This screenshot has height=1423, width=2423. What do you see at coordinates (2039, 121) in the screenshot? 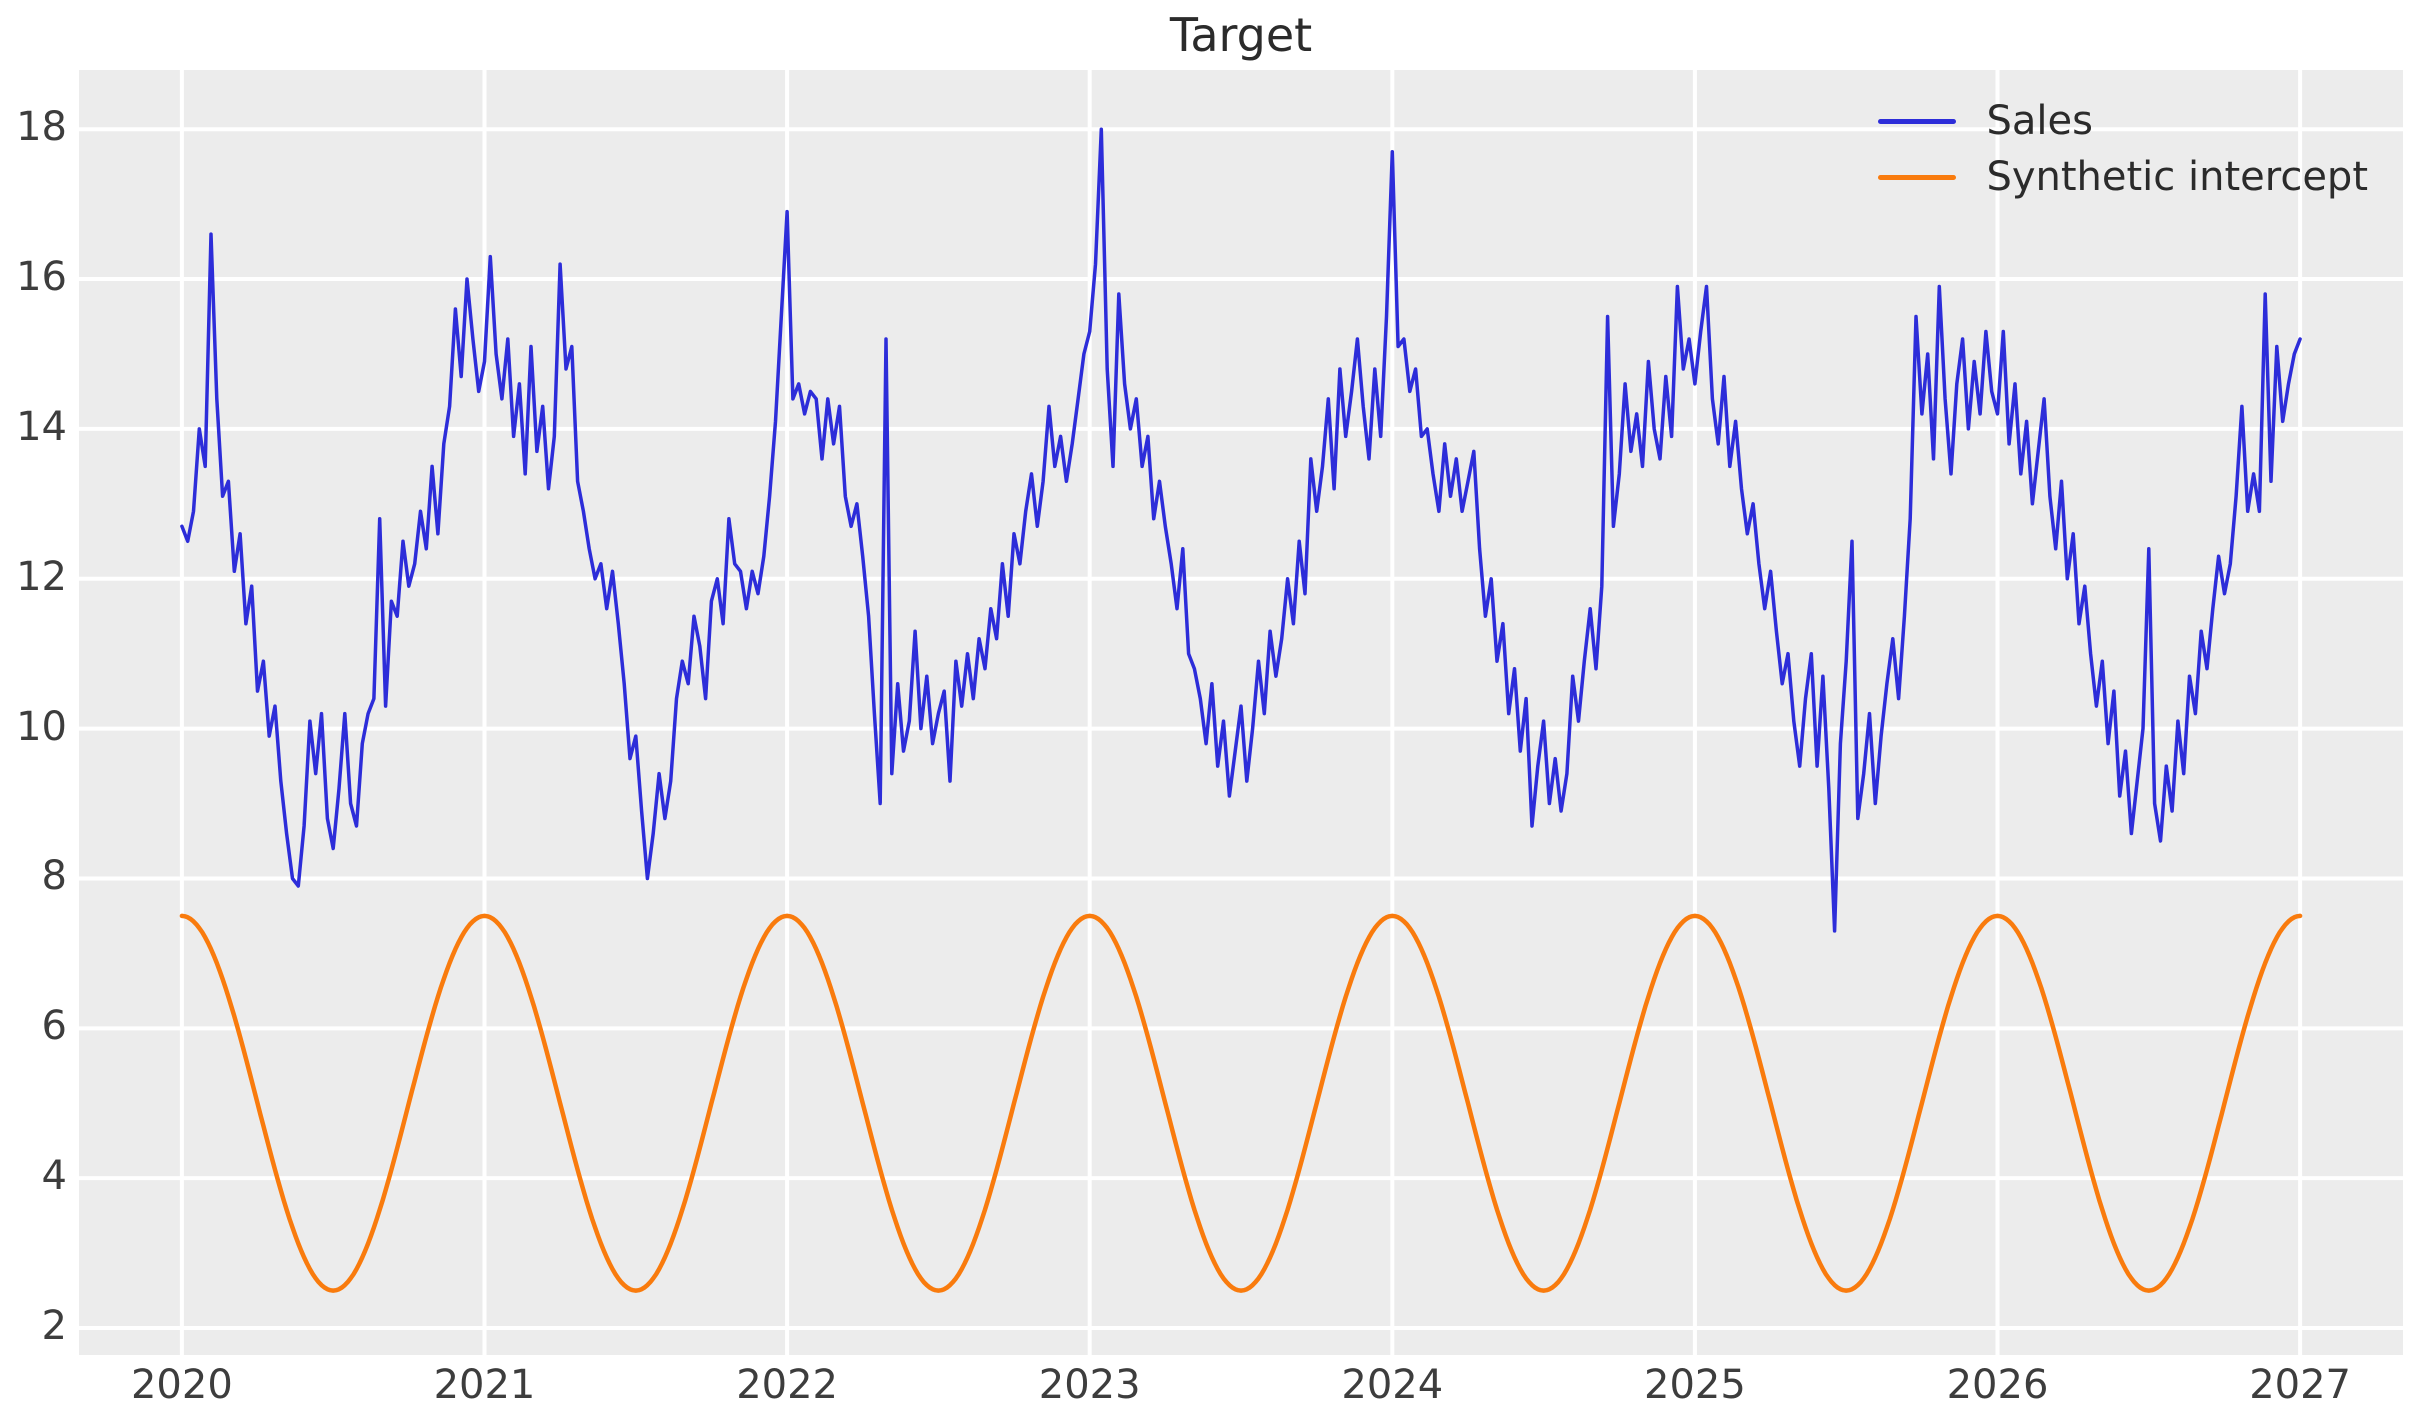
I see `sales-legend-label: Sales` at bounding box center [2039, 121].